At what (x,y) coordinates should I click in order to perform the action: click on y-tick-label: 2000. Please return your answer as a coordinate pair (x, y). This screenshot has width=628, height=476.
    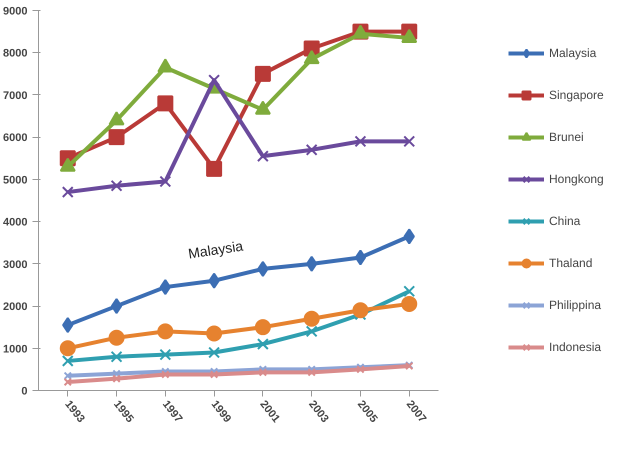
    Looking at the image, I should click on (15, 307).